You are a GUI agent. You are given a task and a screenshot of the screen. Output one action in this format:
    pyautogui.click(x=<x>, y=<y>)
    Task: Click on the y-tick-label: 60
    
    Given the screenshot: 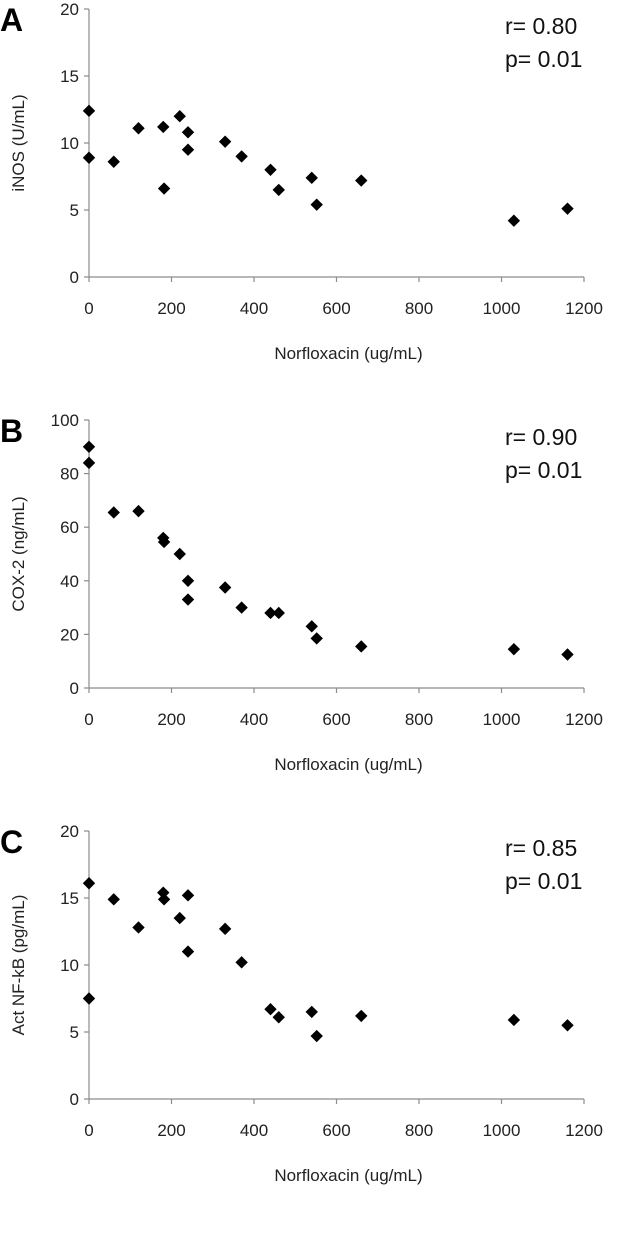 What is the action you would take?
    pyautogui.click(x=69, y=527)
    